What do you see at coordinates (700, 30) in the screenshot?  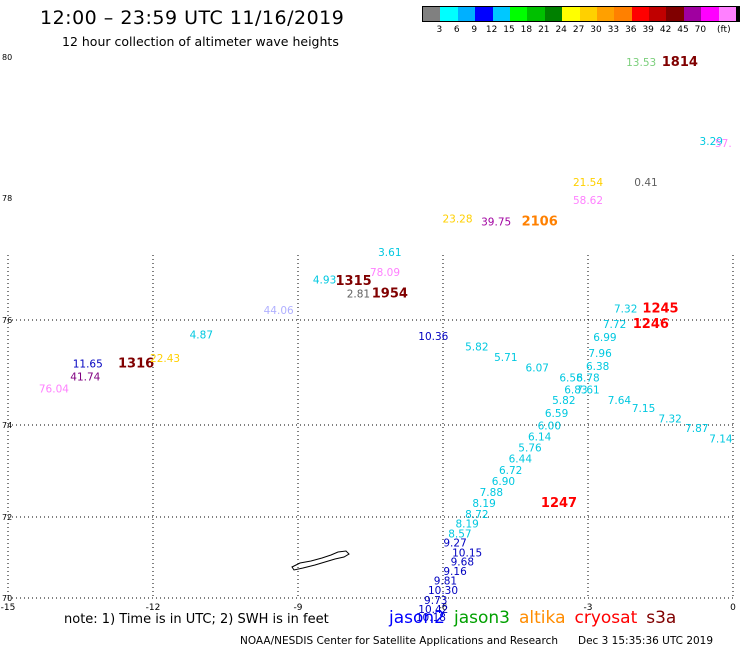 I see `color-tick-label: 70` at bounding box center [700, 30].